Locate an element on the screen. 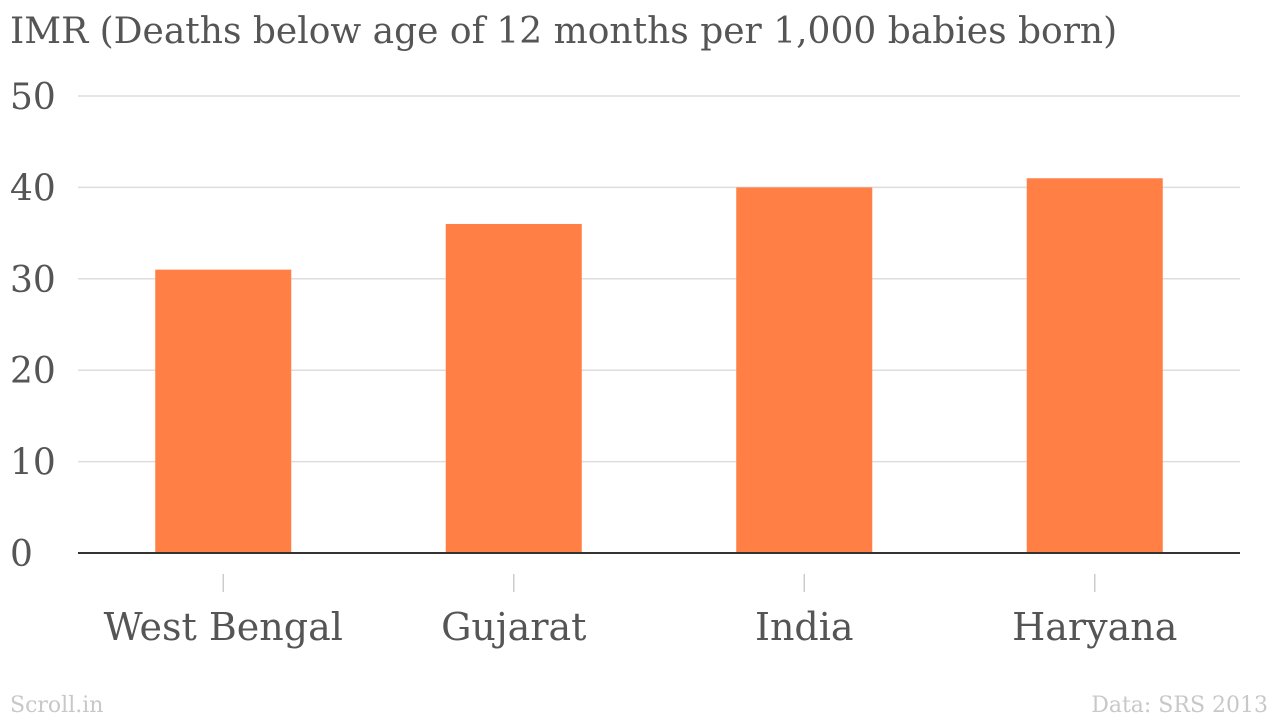 The image size is (1280, 720). axis is located at coordinates (659, 572).